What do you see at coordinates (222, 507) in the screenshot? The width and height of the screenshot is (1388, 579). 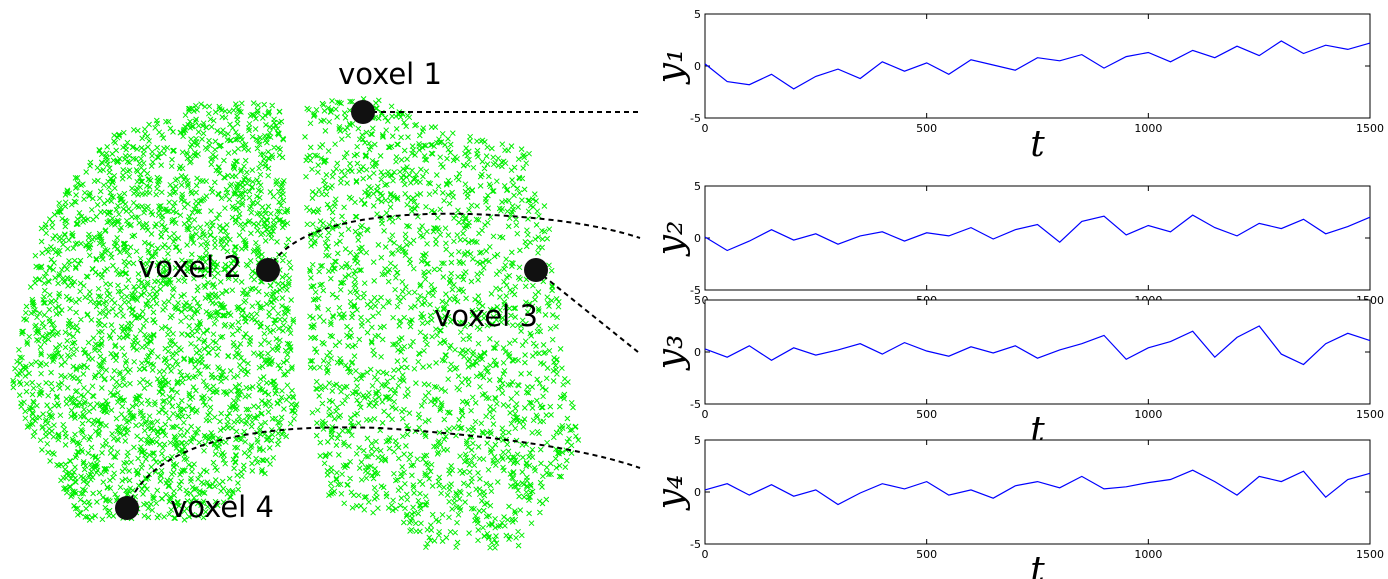 I see `voxel-label: voxel 4` at bounding box center [222, 507].